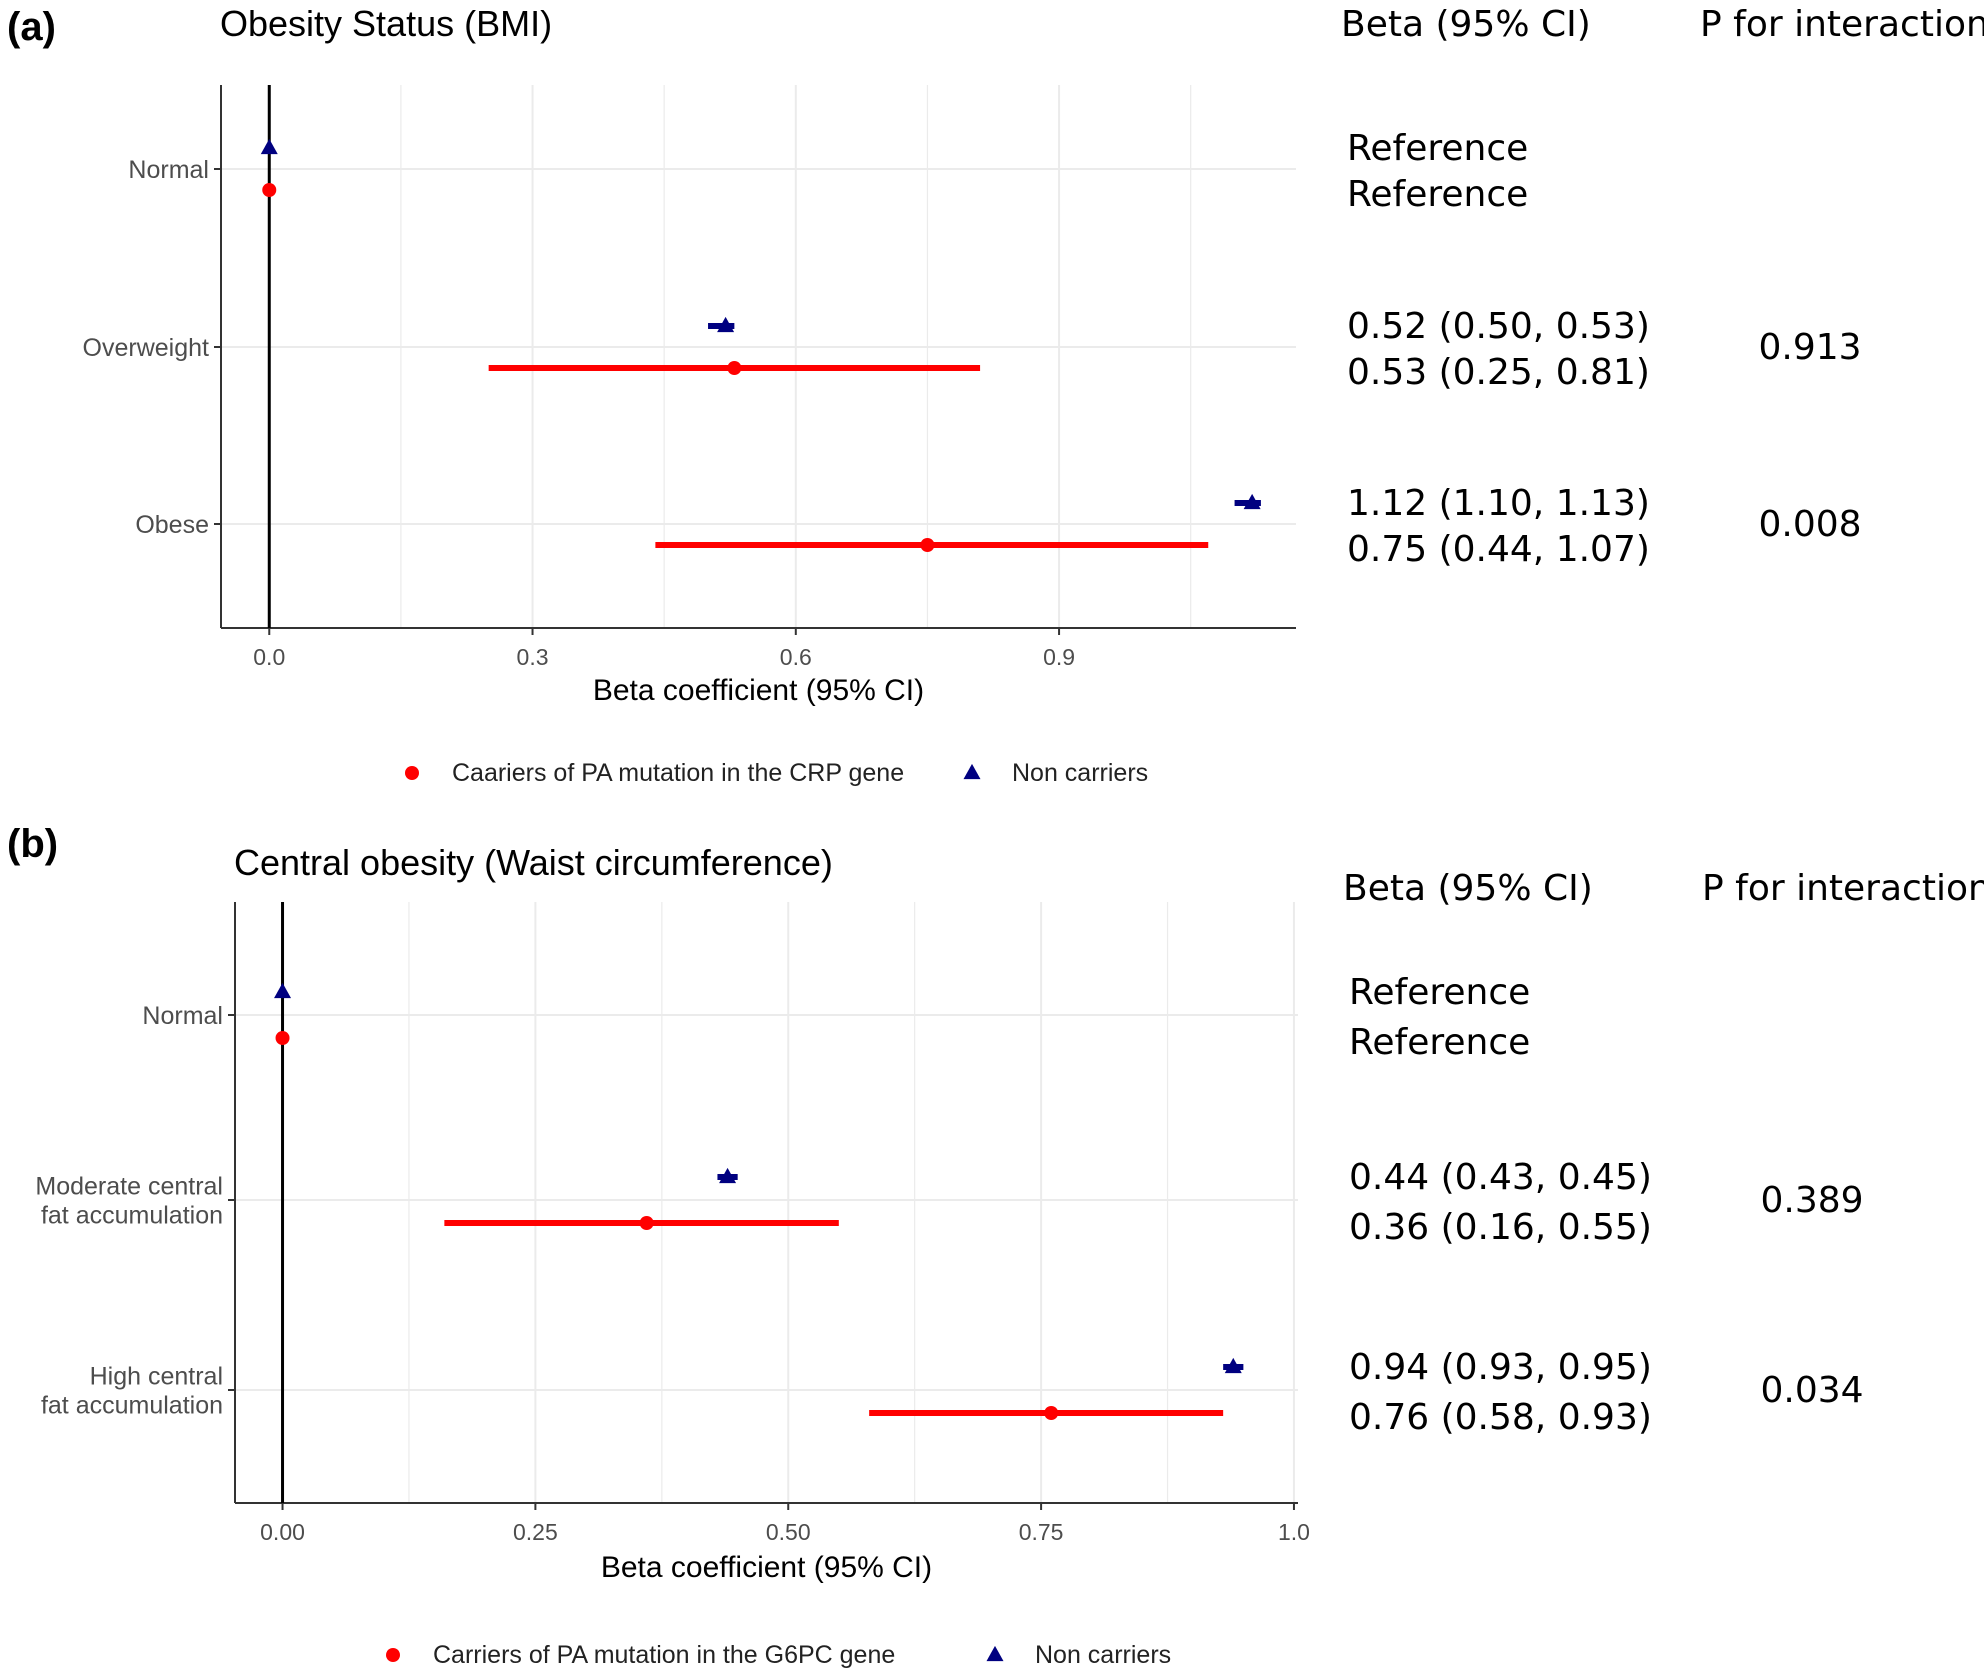 The width and height of the screenshot is (1984, 1679). I want to click on x-tick-label: 0.25, so click(535, 1532).